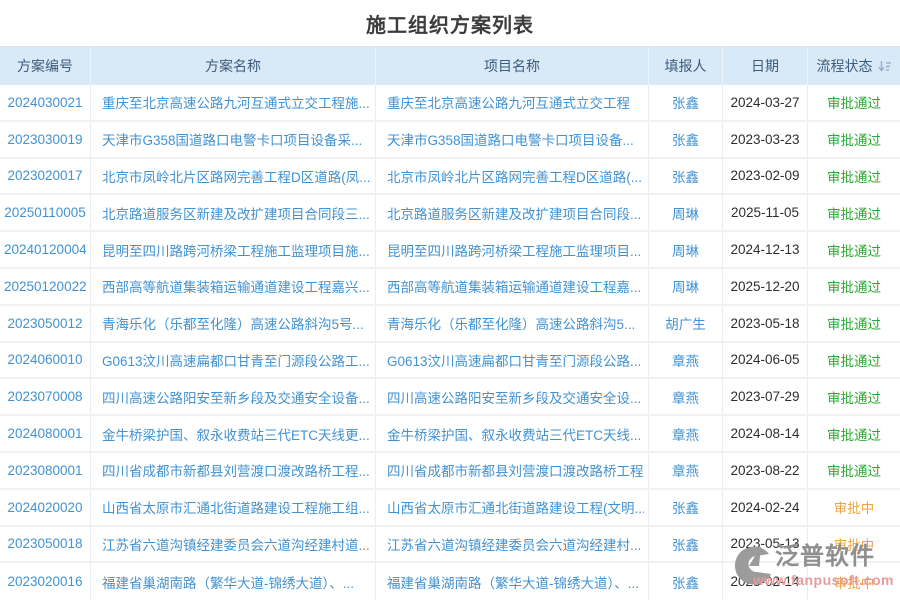 Image resolution: width=900 pixels, height=600 pixels. I want to click on column-header-project: 项目名称, so click(512, 66).